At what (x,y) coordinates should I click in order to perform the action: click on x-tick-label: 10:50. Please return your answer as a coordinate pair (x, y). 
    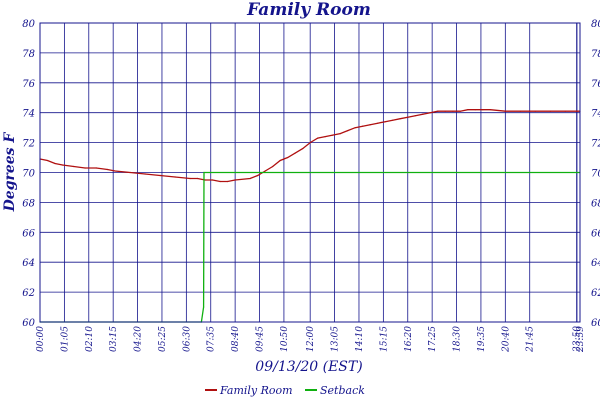
    Looking at the image, I should click on (285, 339).